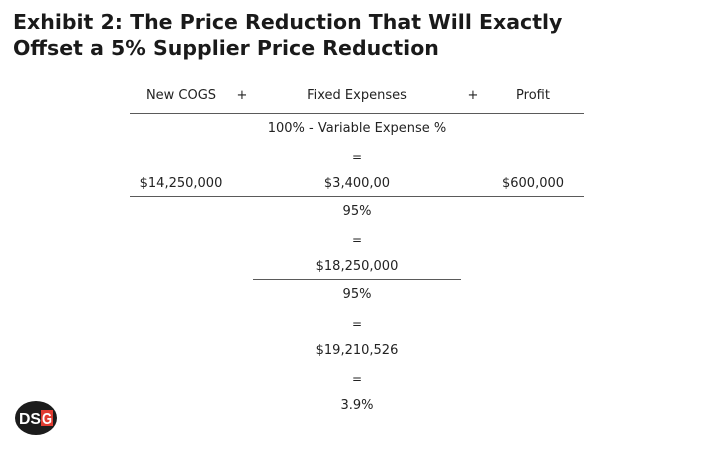 This screenshot has height=454, width=724. I want to click on equals-sign-4: =, so click(357, 379).